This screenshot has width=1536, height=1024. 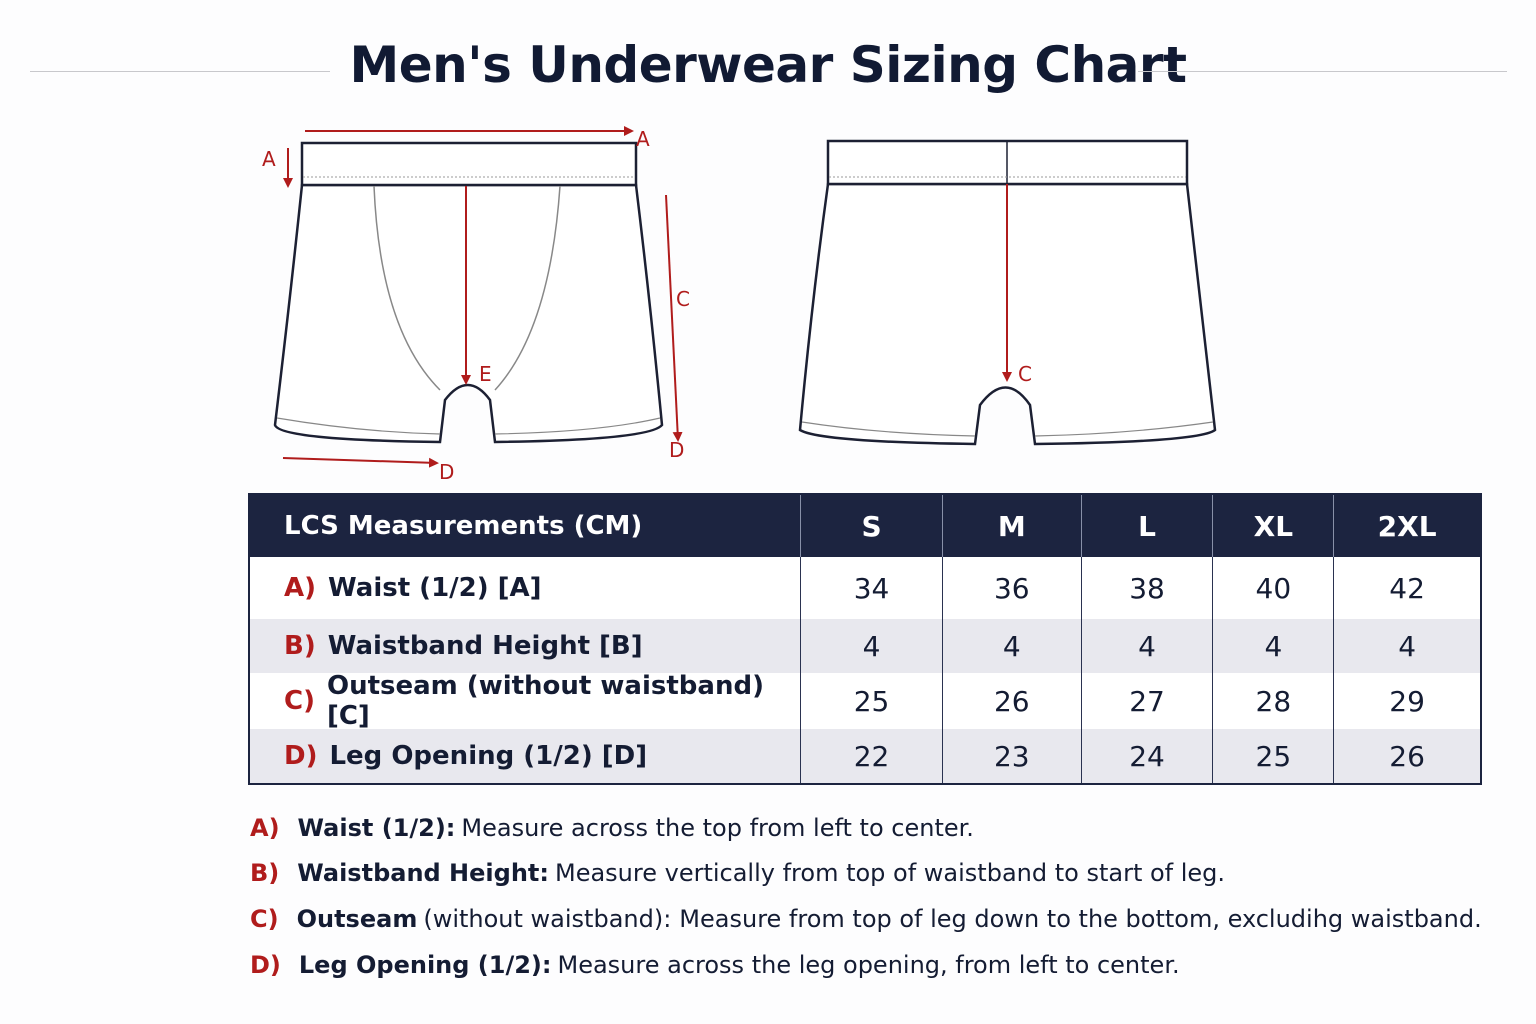 I want to click on table-row: A) Waist (1/2) [A] 34 36 38 40 42, so click(x=865, y=588).